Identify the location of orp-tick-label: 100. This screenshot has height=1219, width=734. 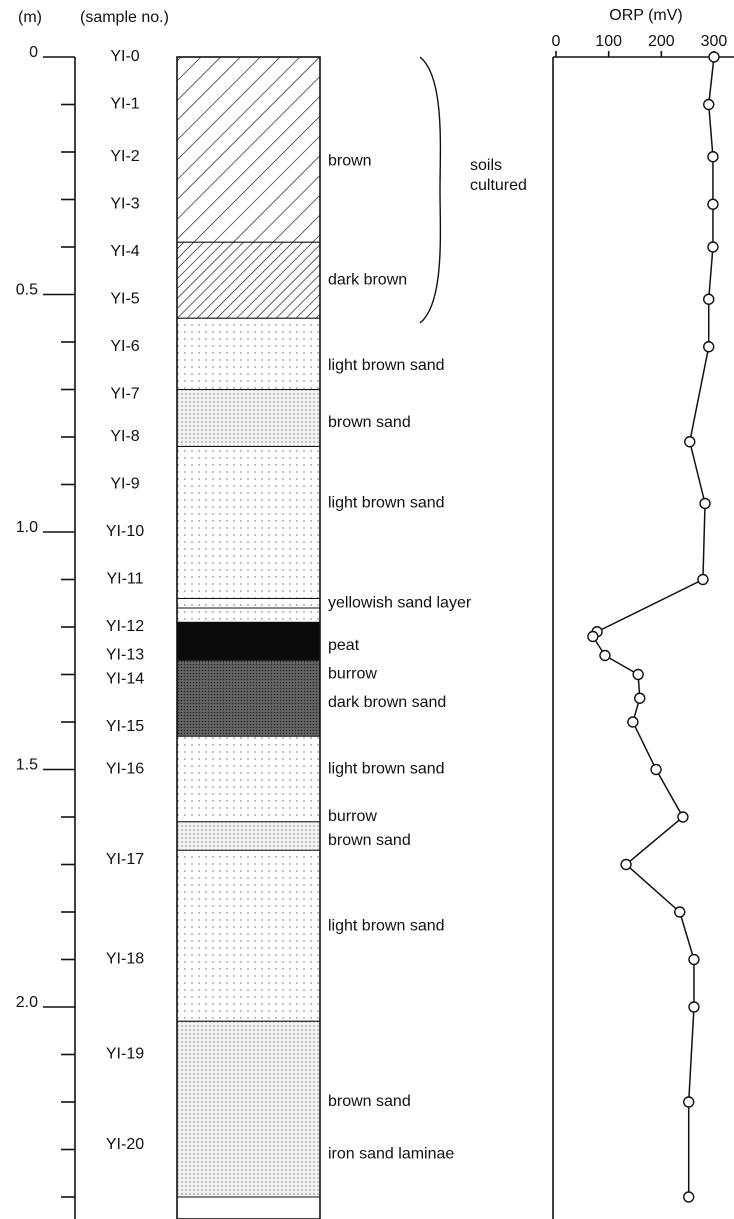
(608, 41).